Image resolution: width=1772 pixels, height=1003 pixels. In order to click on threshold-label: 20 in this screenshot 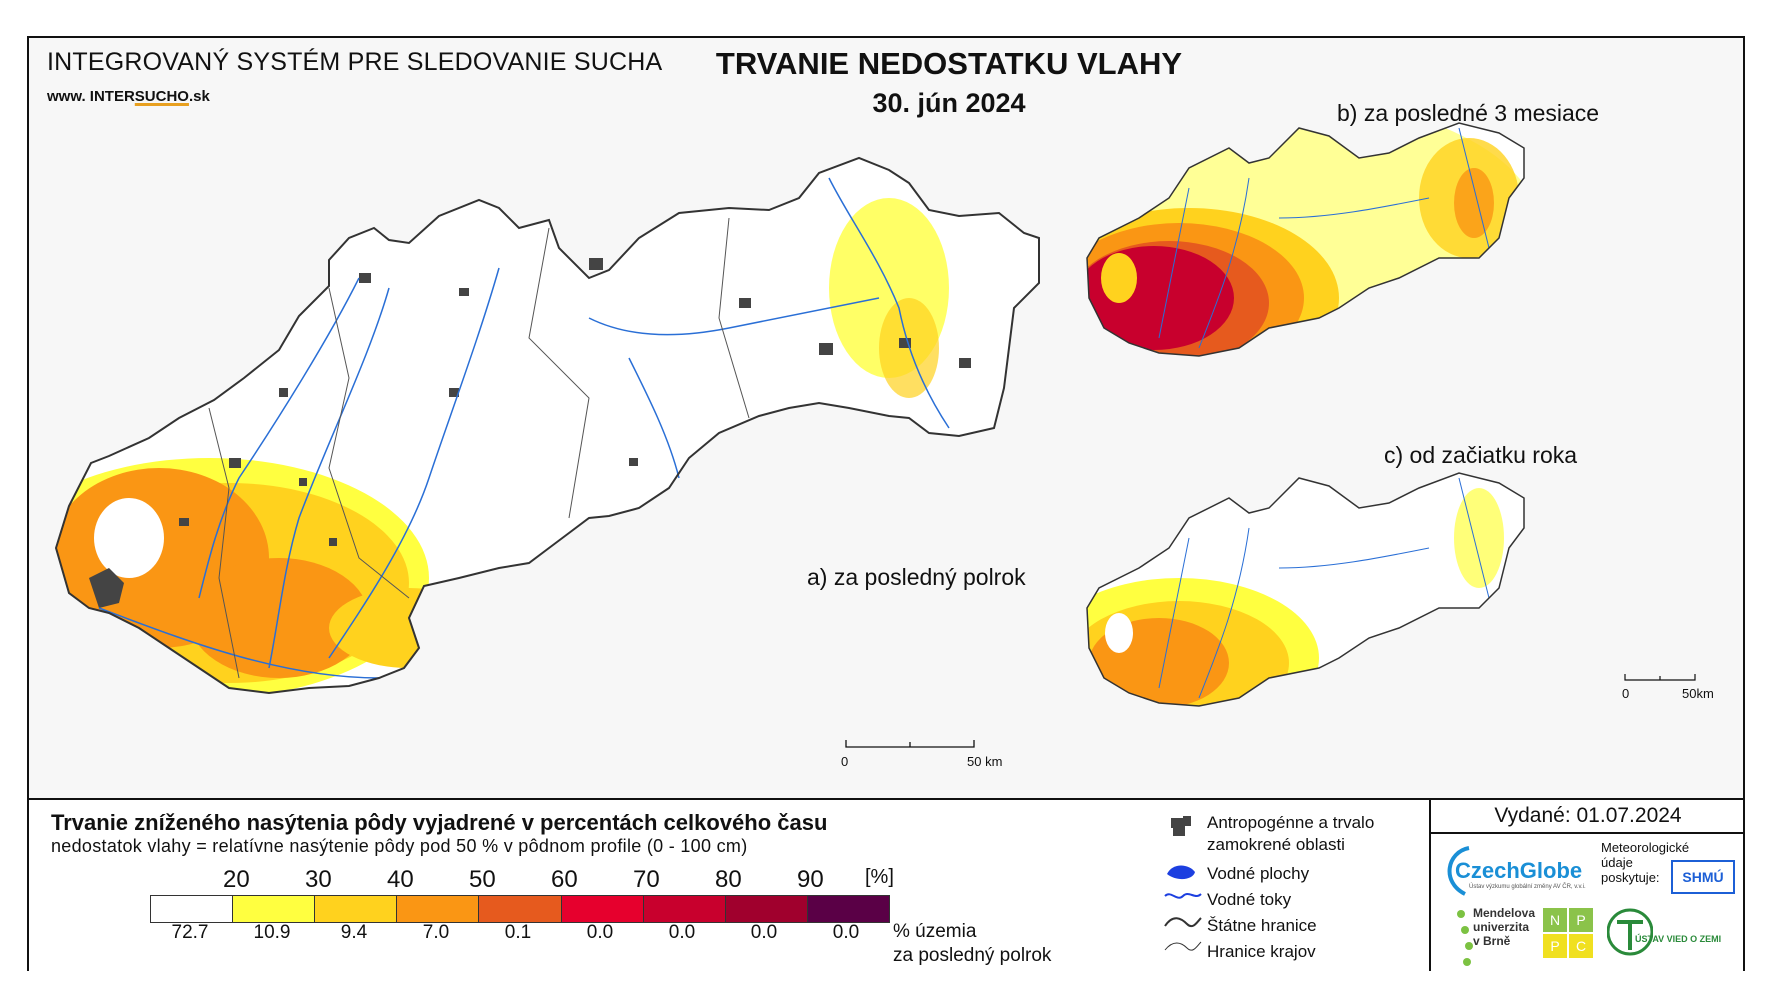, I will do `click(236, 879)`.